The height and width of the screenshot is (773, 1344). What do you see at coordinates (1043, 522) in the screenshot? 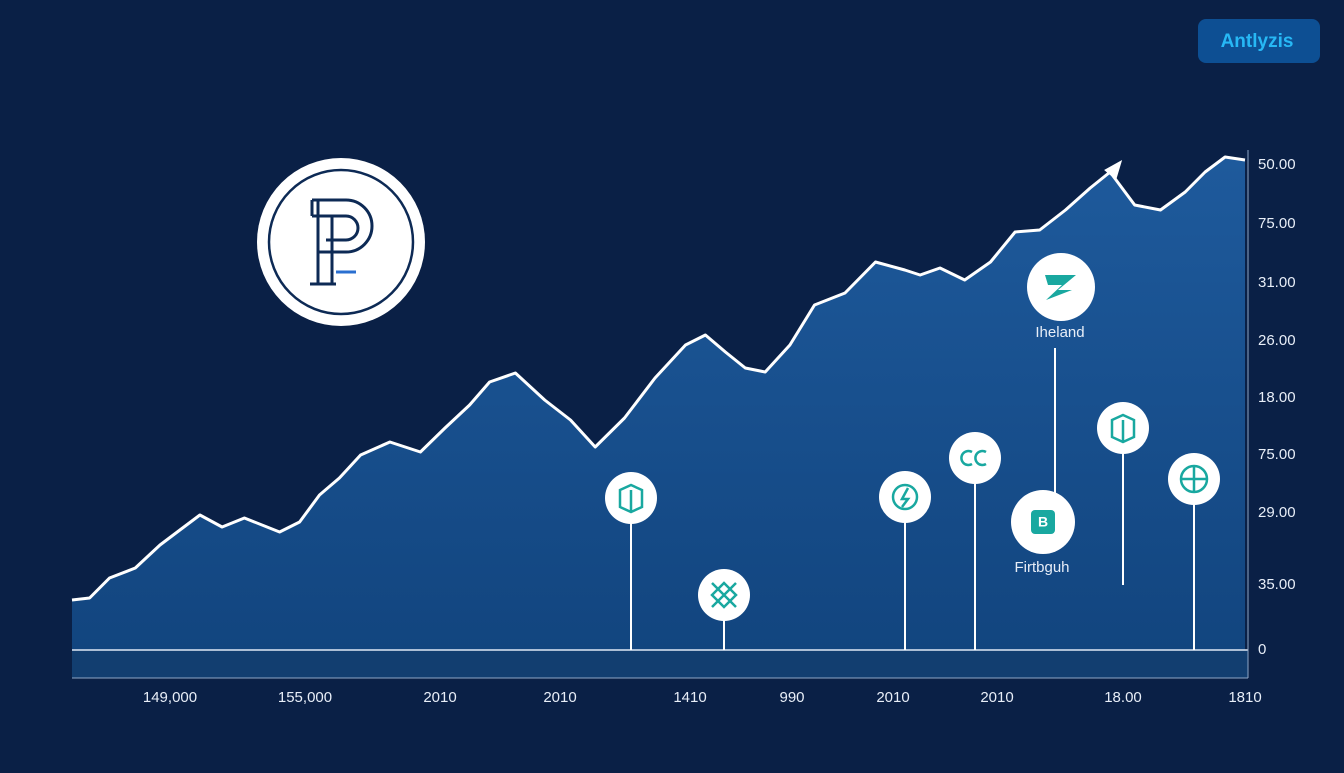
I see `svg-text: B` at bounding box center [1043, 522].